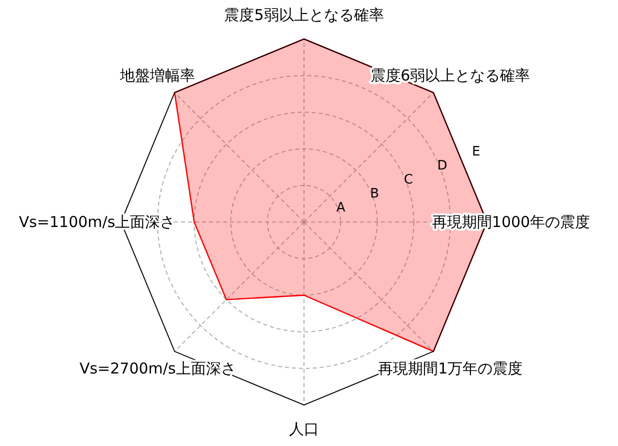  Describe the element at coordinates (341, 208) in the screenshot. I see `y-tick-label: A` at that location.